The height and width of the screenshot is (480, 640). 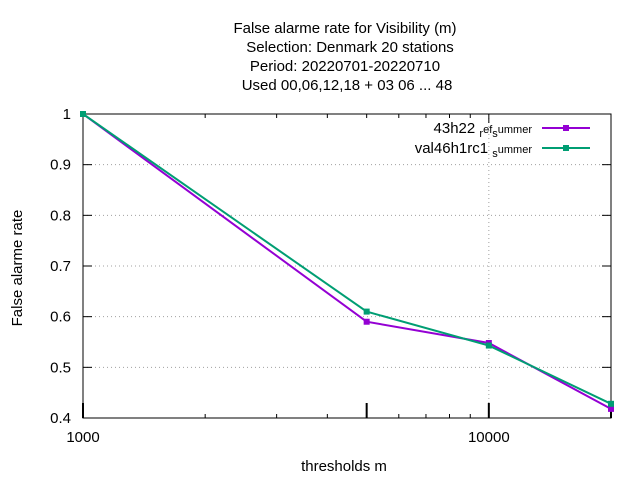 What do you see at coordinates (60, 215) in the screenshot?
I see `y-tick-label: 0.8` at bounding box center [60, 215].